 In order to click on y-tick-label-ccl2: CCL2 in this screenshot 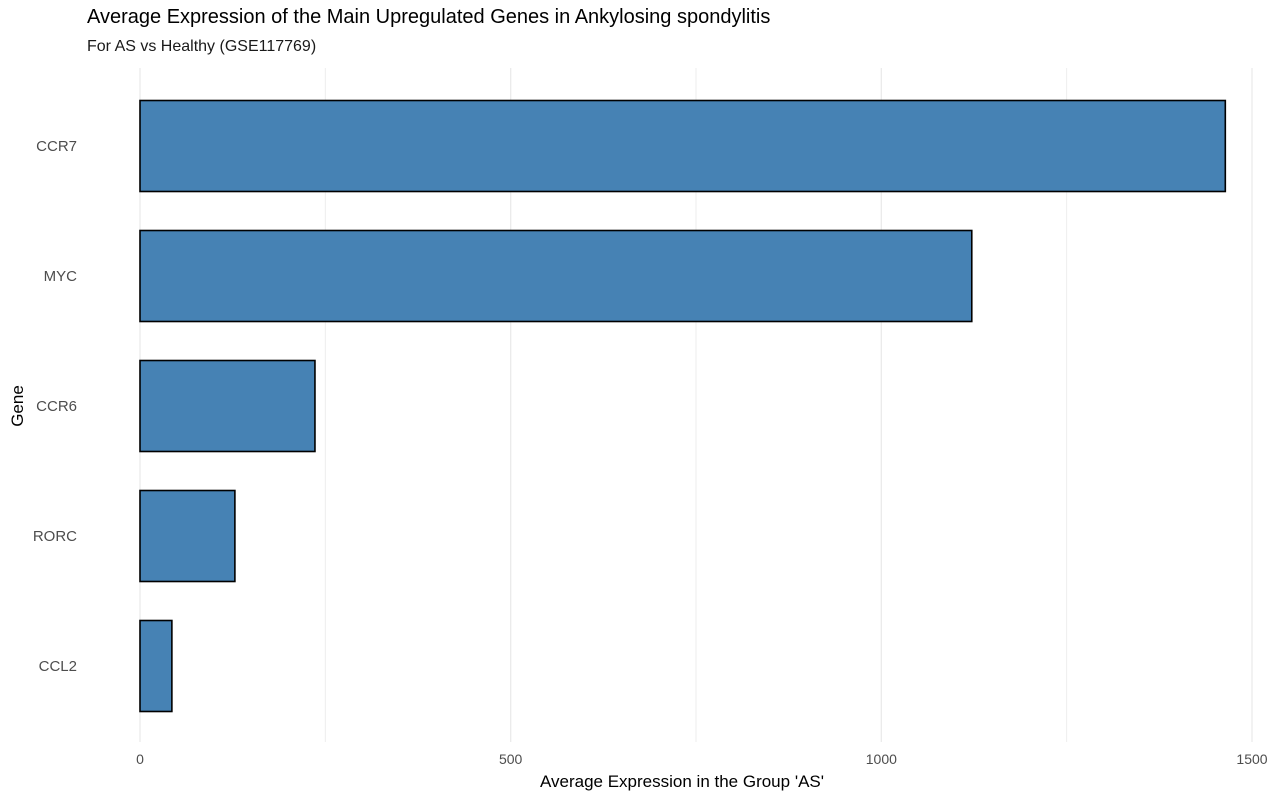, I will do `click(58, 666)`.